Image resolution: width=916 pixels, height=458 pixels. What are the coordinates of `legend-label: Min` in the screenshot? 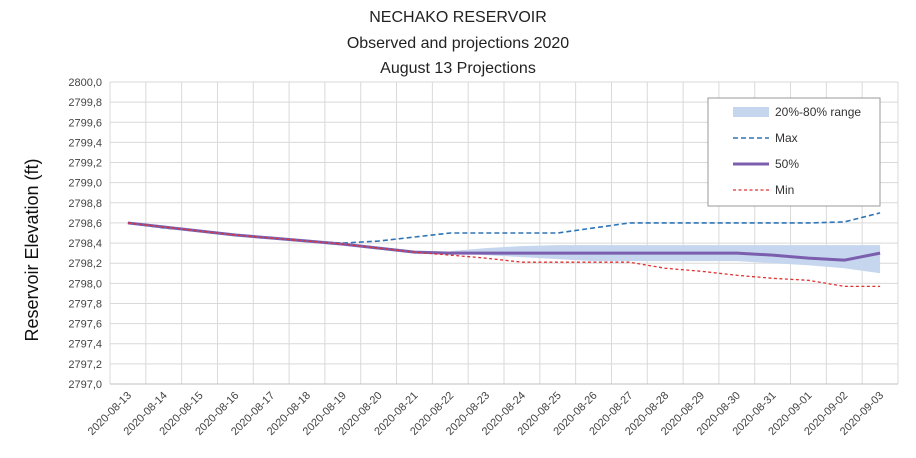 It's located at (784, 190).